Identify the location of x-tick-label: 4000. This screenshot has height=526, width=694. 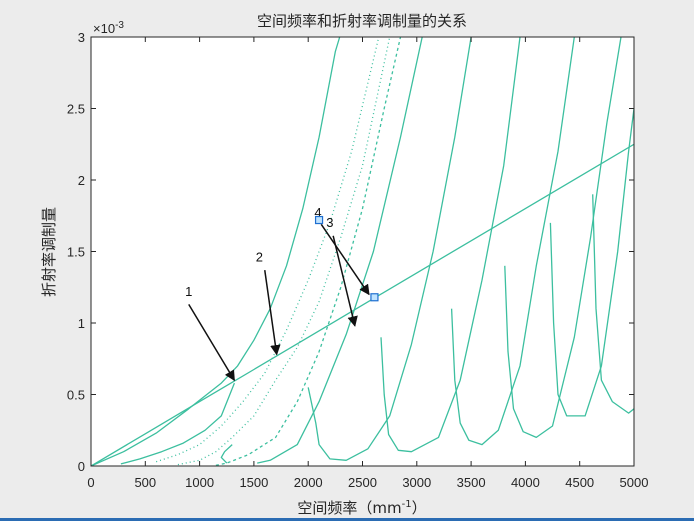
(525, 482).